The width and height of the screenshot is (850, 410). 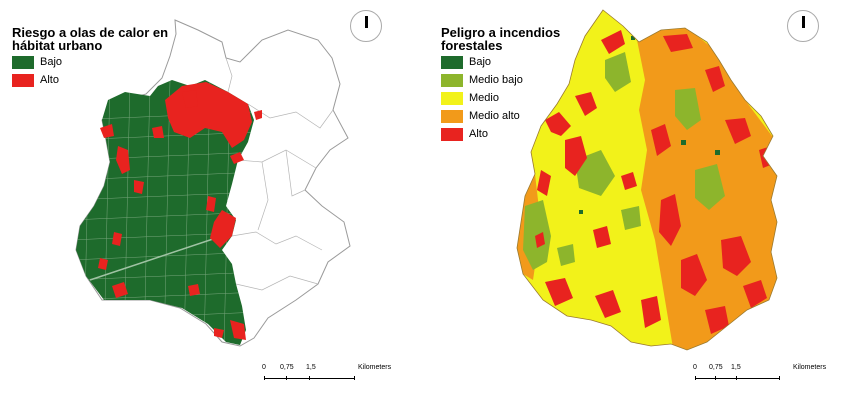 I want to click on urban-area-high-risk, so click(x=180, y=211).